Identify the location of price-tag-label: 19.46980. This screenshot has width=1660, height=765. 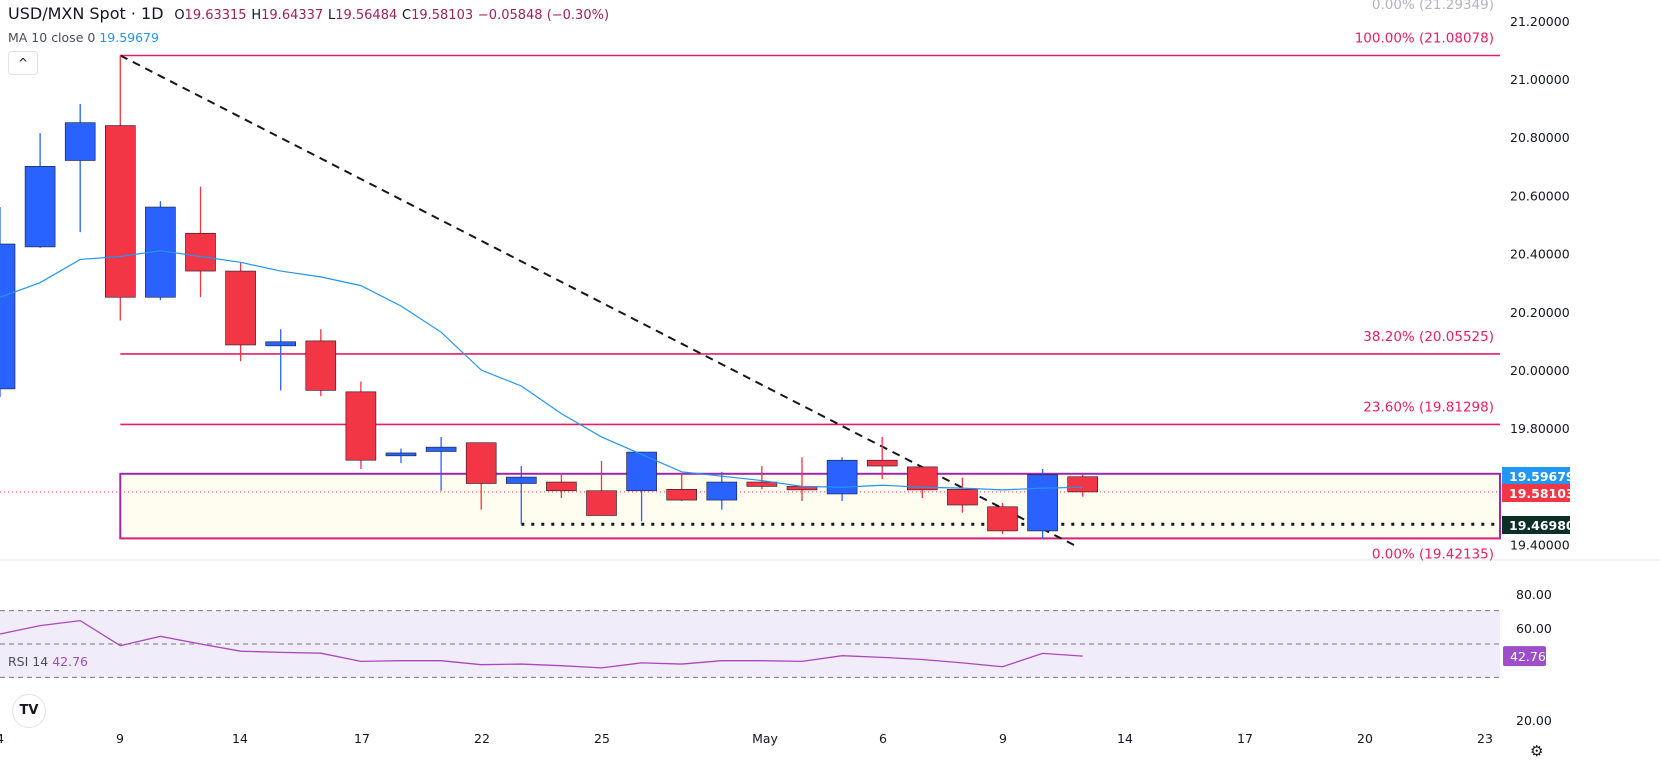
(1542, 525).